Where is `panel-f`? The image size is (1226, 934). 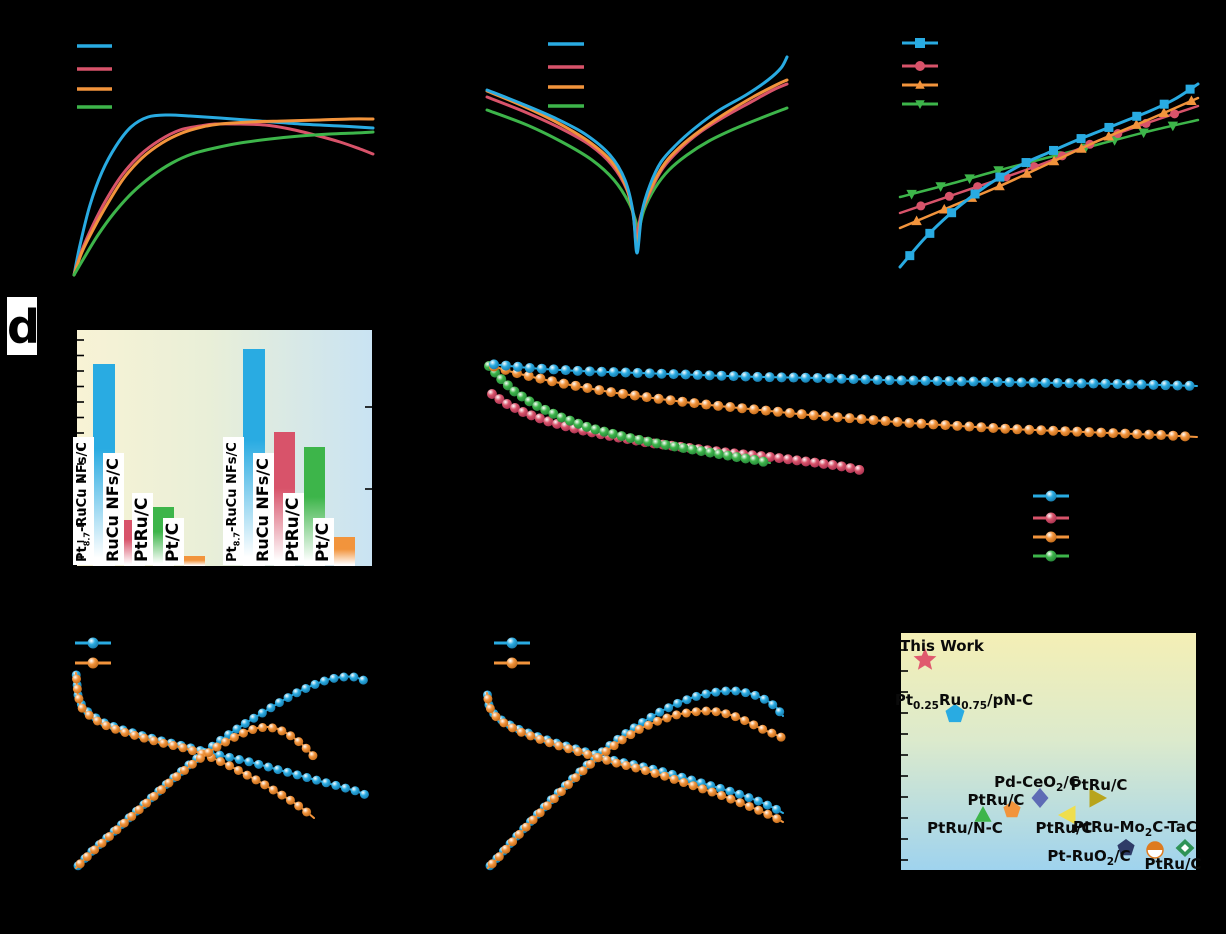
panel-f is located at coordinates (220, 754).